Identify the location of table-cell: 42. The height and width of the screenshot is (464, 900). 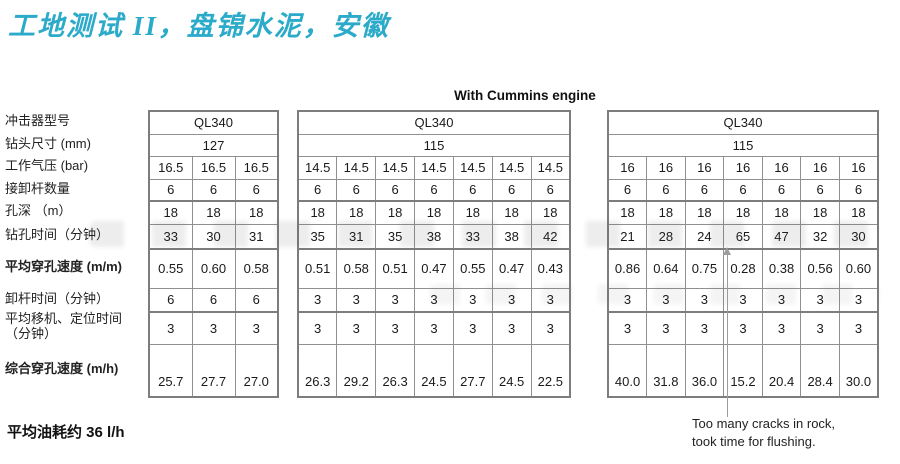
(550, 236).